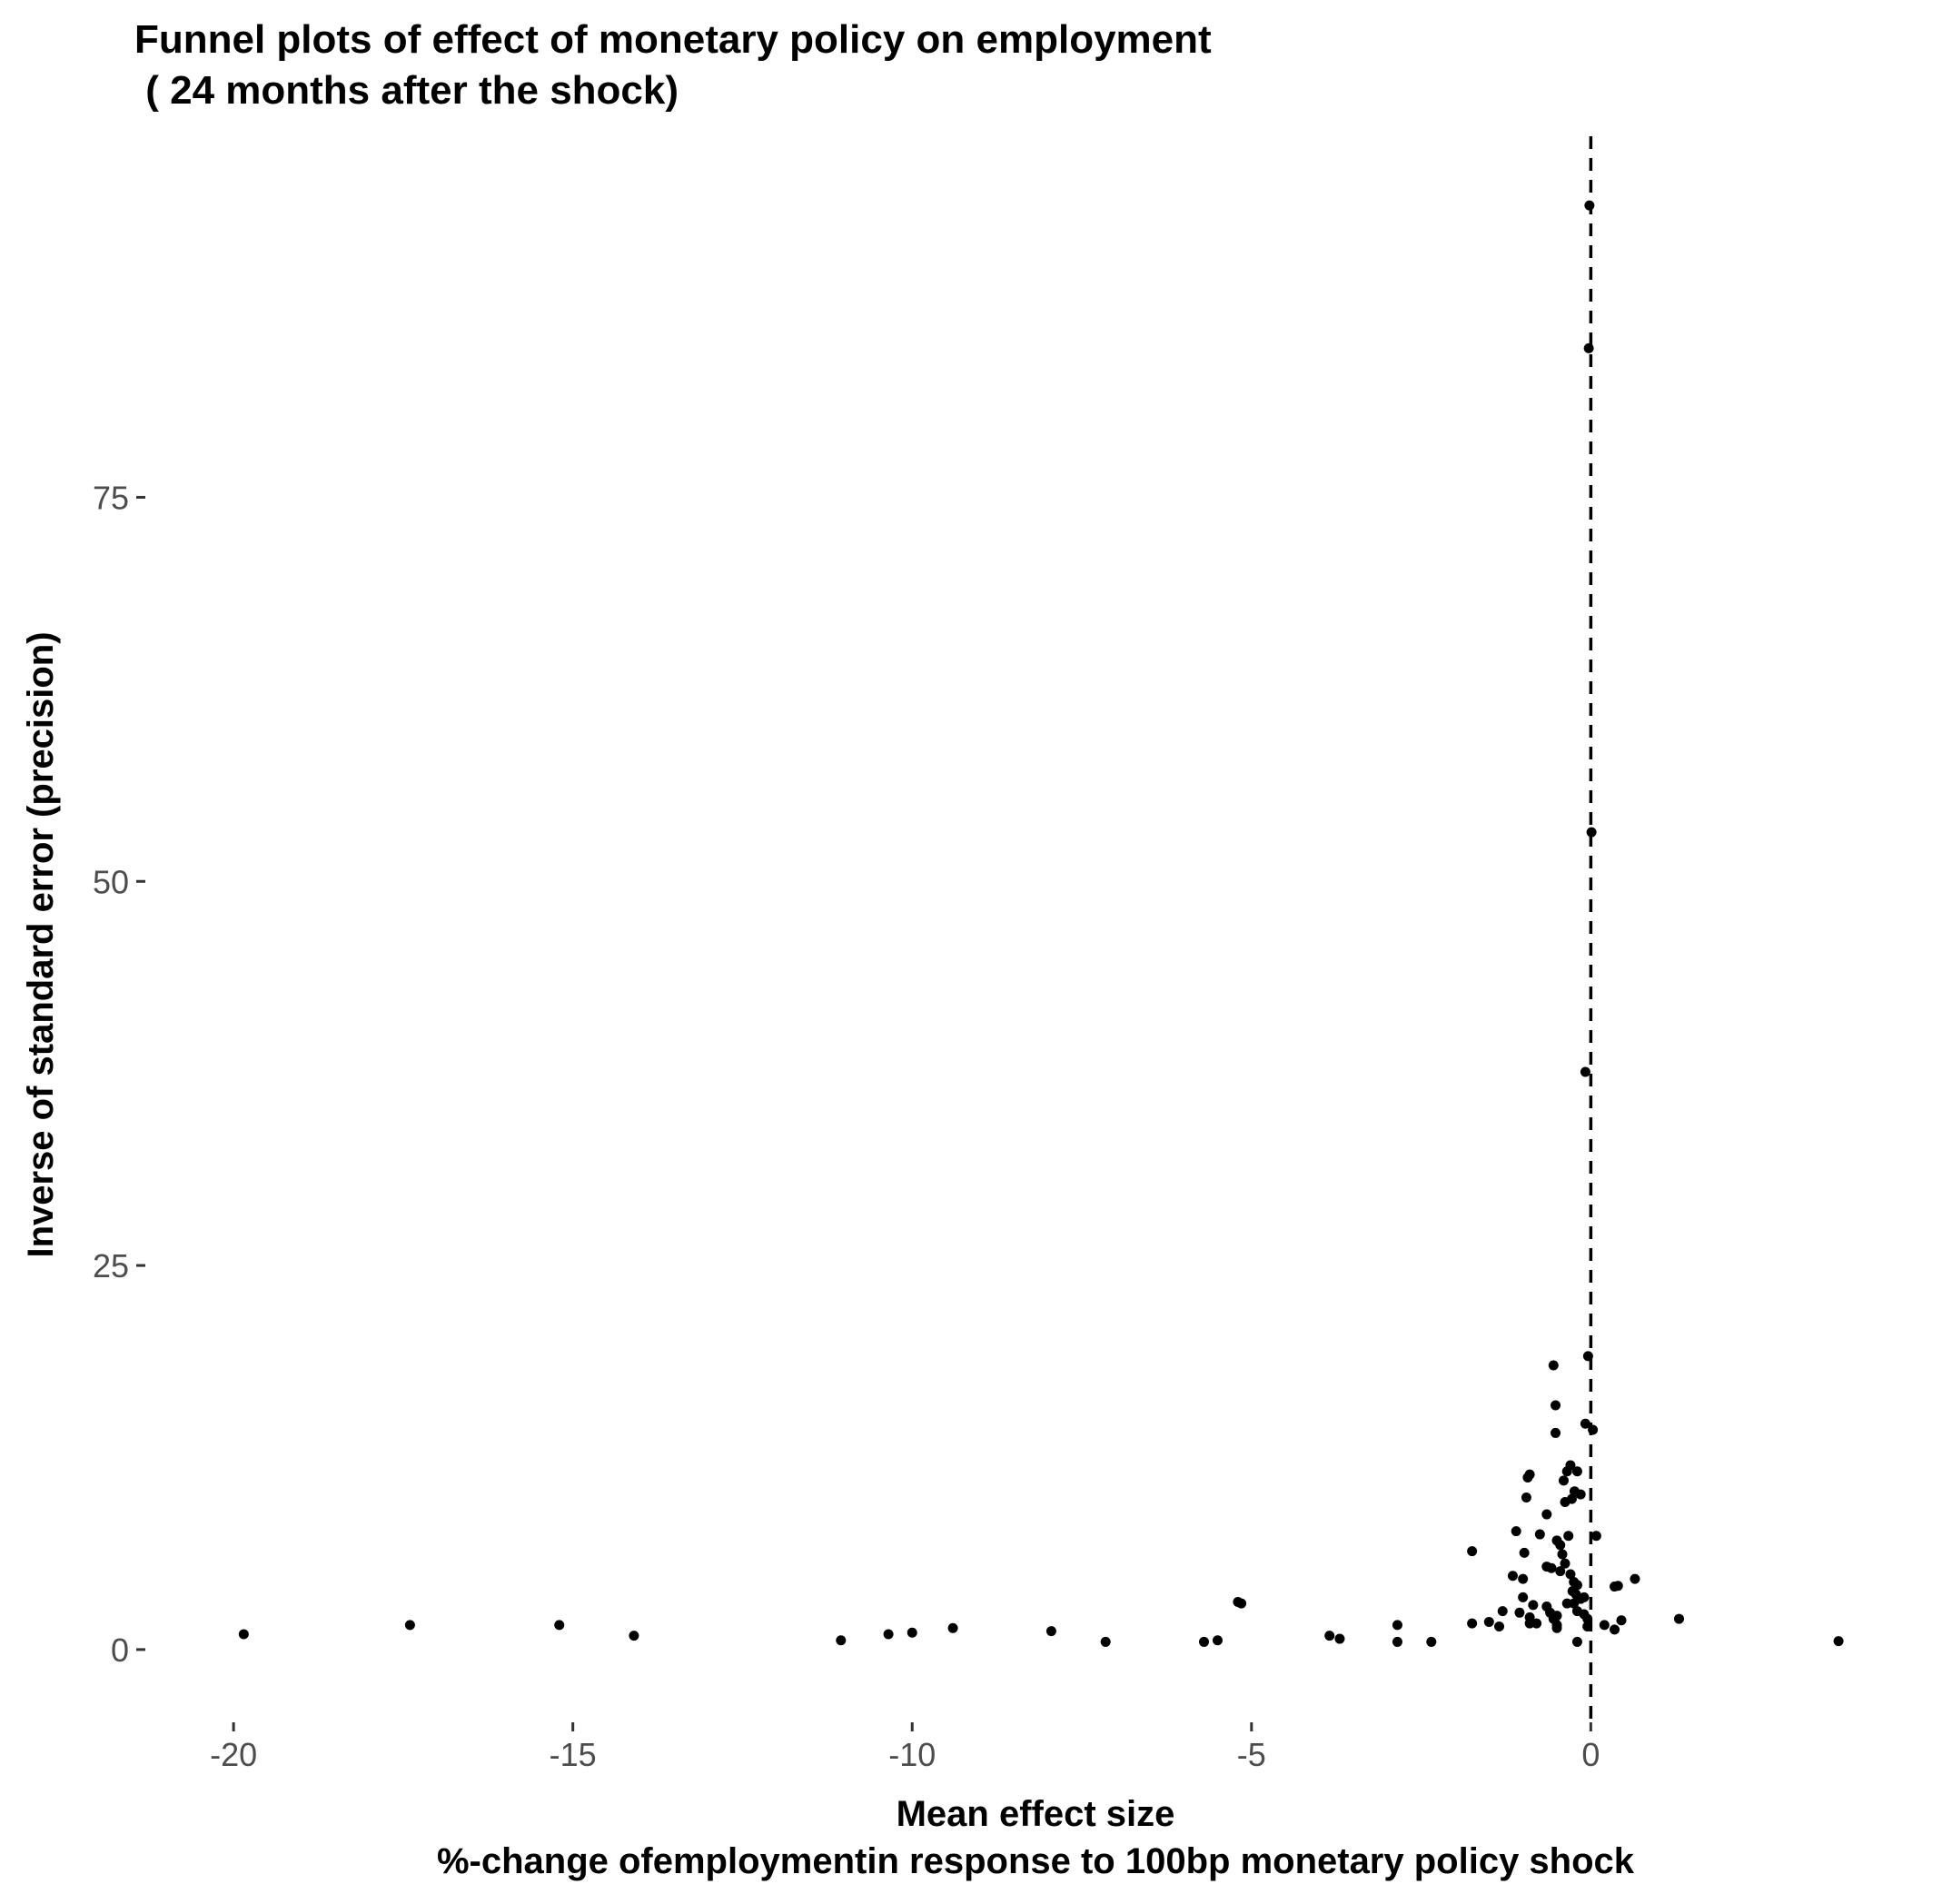  I want to click on y-tick-label: 50, so click(111, 882).